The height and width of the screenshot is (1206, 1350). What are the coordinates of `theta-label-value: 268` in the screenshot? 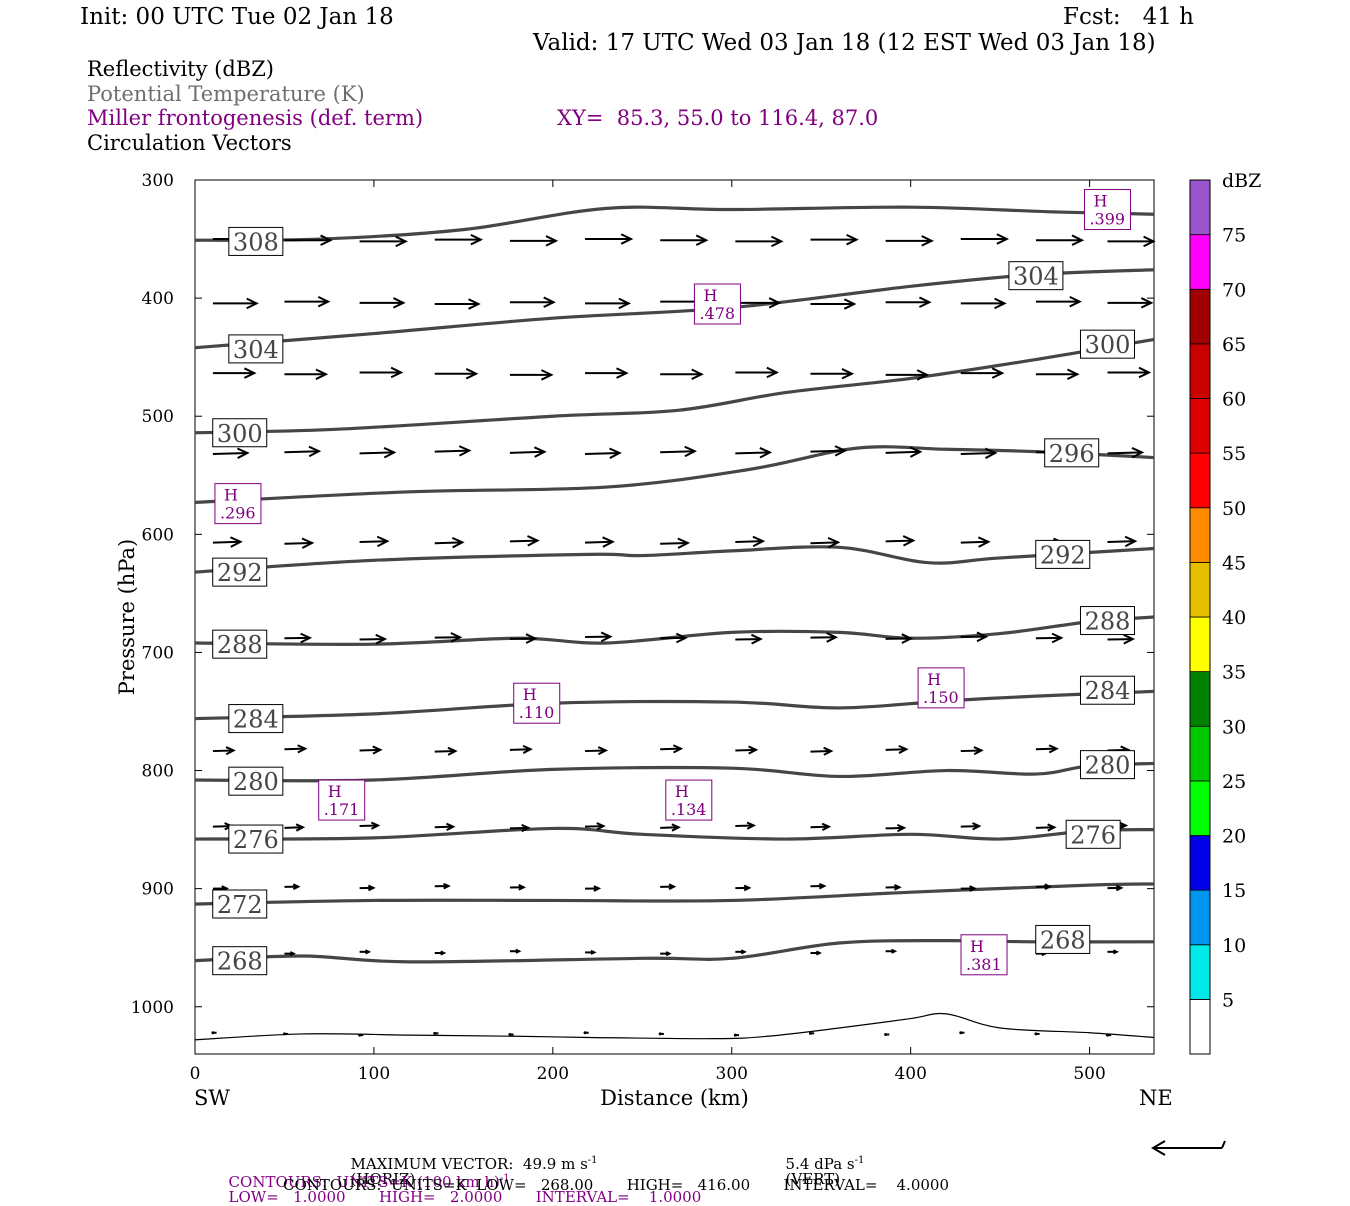 It's located at (1063, 940).